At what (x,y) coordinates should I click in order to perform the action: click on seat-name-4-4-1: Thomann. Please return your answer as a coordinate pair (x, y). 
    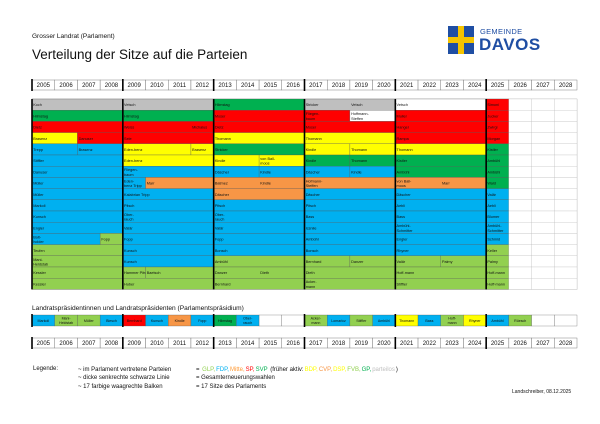
    Looking at the image, I should click on (223, 139).